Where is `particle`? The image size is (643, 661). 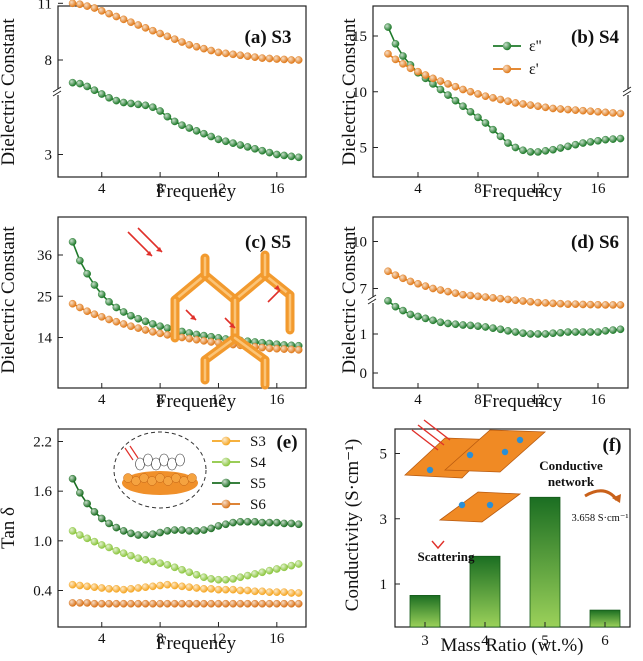 particle is located at coordinates (160, 478).